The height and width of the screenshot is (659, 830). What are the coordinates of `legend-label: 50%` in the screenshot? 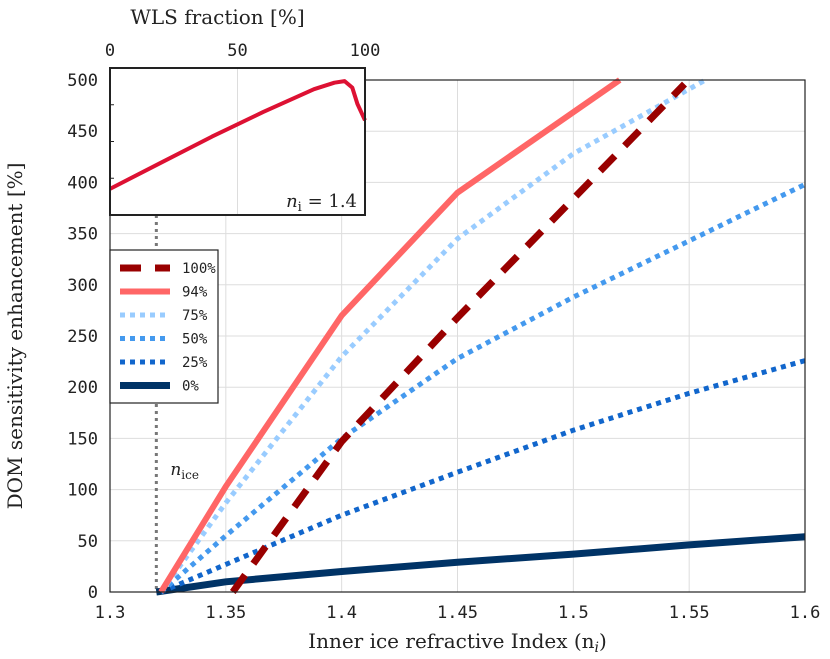 It's located at (195, 340).